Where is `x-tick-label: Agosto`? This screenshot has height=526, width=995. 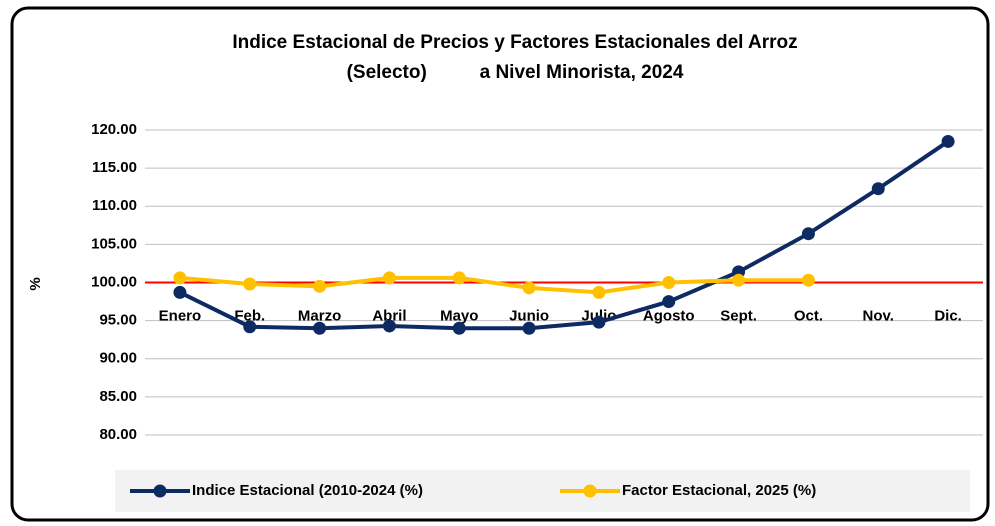 x-tick-label: Agosto is located at coordinates (669, 315).